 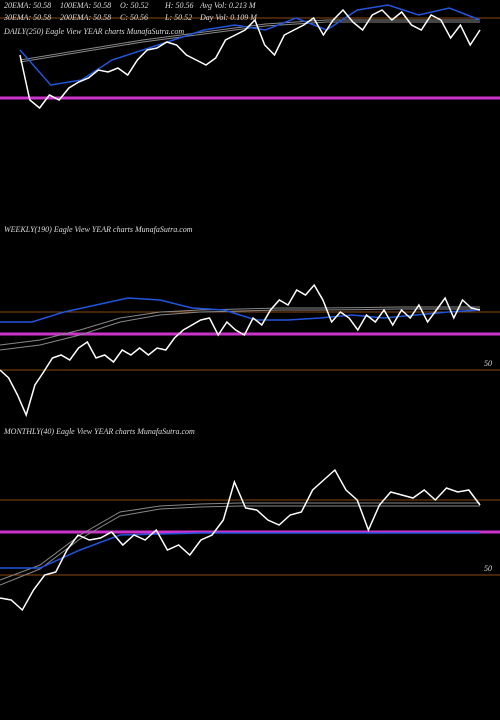 I want to click on header-stat: Avg Vol: 0.213 M, so click(x=228, y=5).